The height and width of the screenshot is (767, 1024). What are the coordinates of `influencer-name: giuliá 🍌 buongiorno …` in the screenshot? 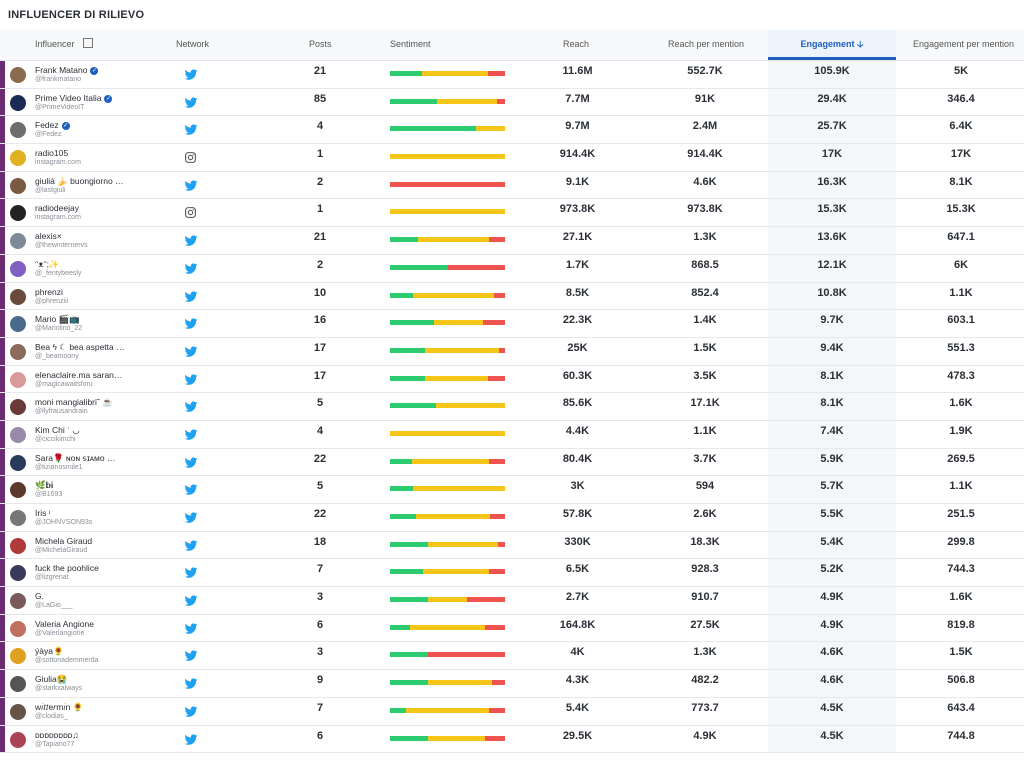 It's located at (79, 181).